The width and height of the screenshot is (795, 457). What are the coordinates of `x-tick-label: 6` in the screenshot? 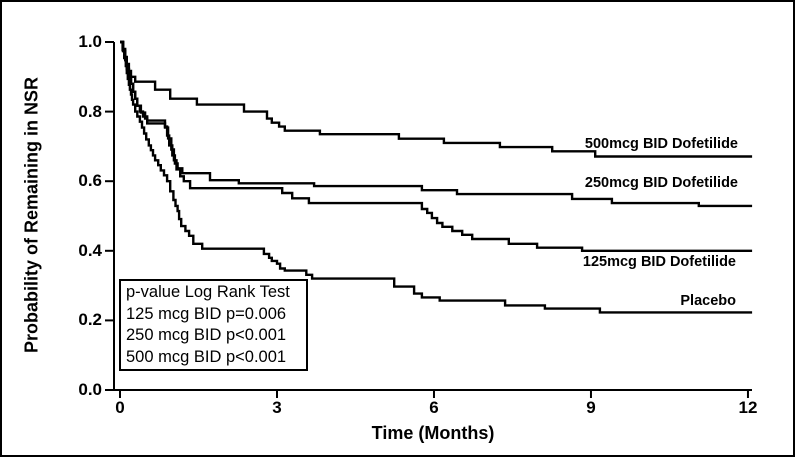 It's located at (434, 407).